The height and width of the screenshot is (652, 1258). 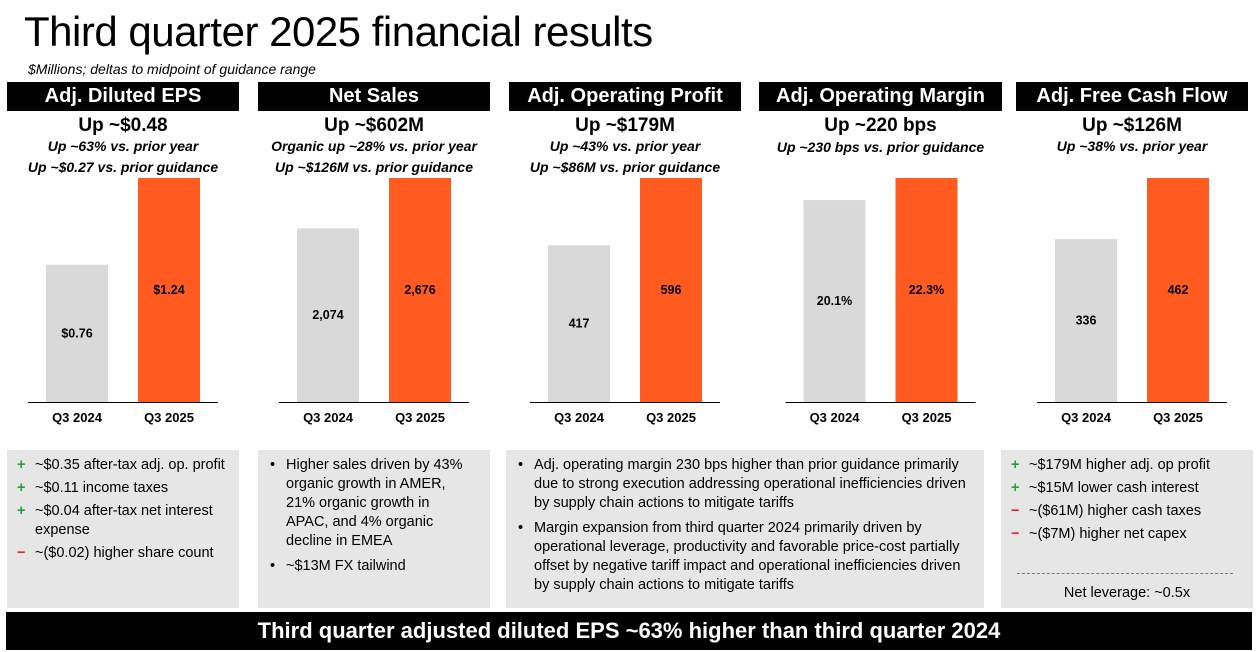 I want to click on data-label: 2,676, so click(x=419, y=290).